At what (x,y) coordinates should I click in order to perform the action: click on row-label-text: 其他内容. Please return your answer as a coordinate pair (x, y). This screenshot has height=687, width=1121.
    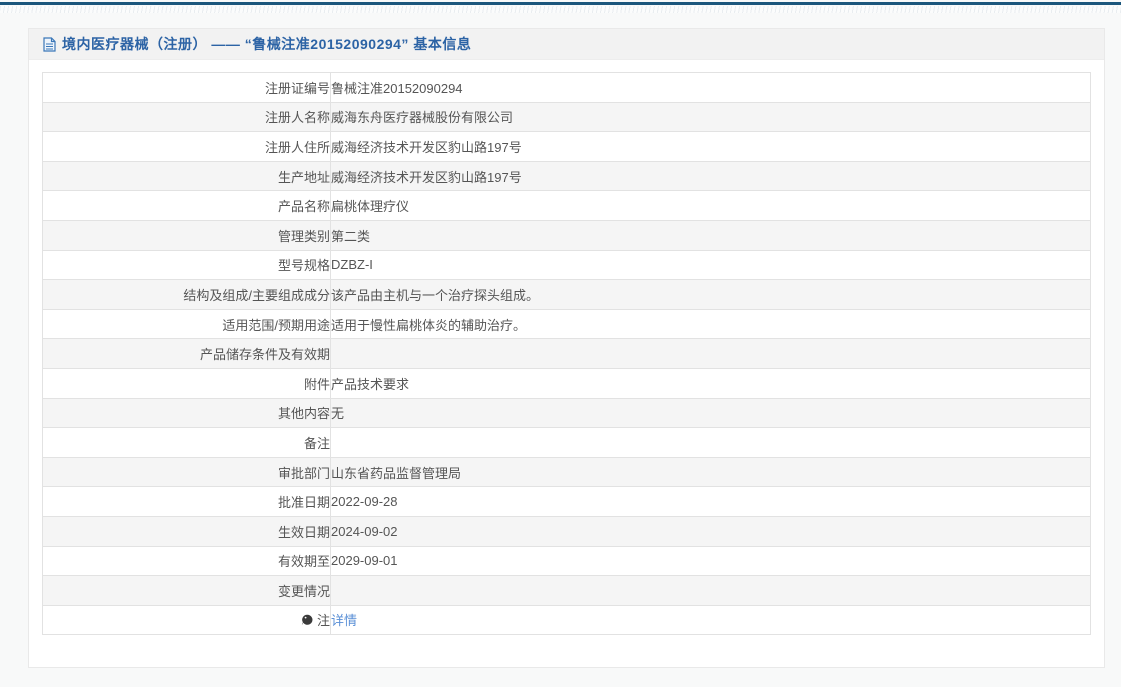
    Looking at the image, I should click on (303, 414).